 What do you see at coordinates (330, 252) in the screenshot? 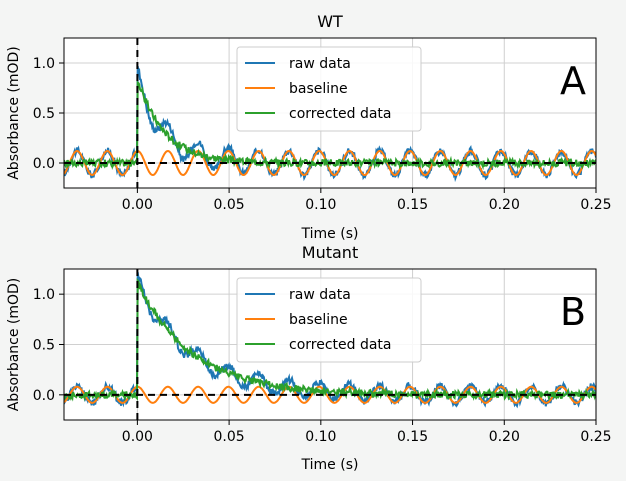
I see `chart-title: Mutant` at bounding box center [330, 252].